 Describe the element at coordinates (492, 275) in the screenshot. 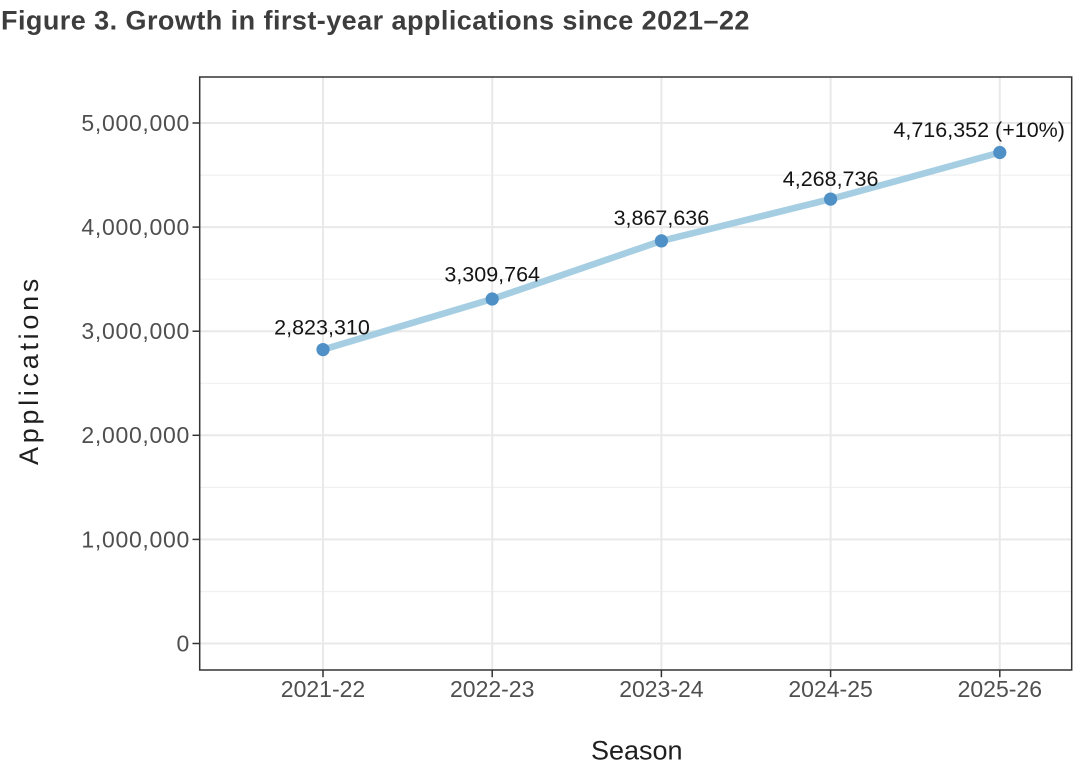

I see `svg-text: 3,309,764` at that location.